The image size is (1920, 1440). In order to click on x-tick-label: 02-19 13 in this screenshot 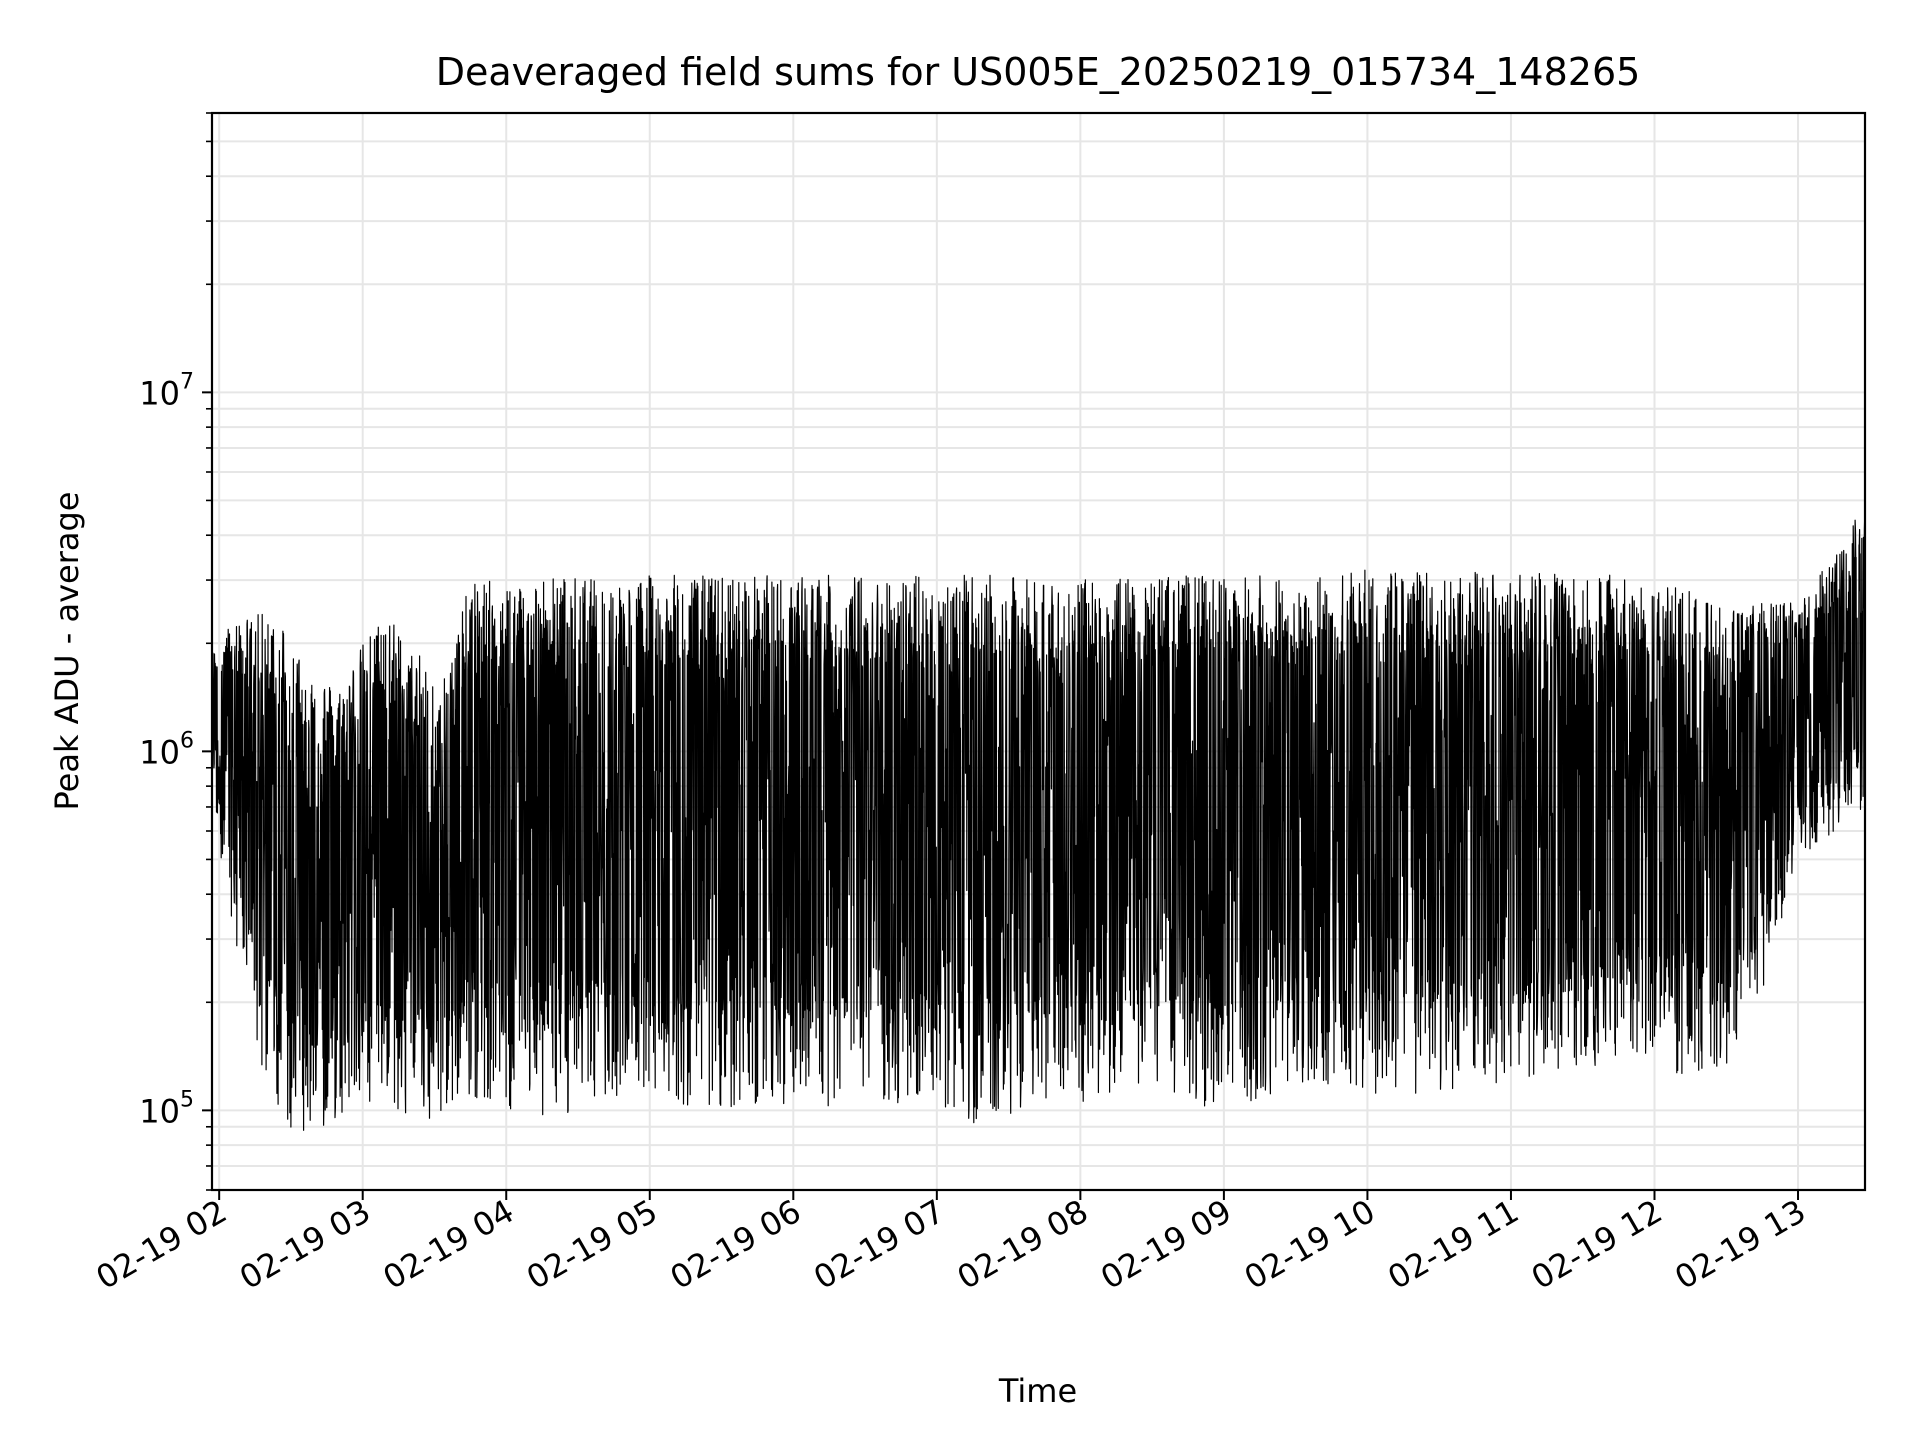, I will do `click(1740, 1244)`.